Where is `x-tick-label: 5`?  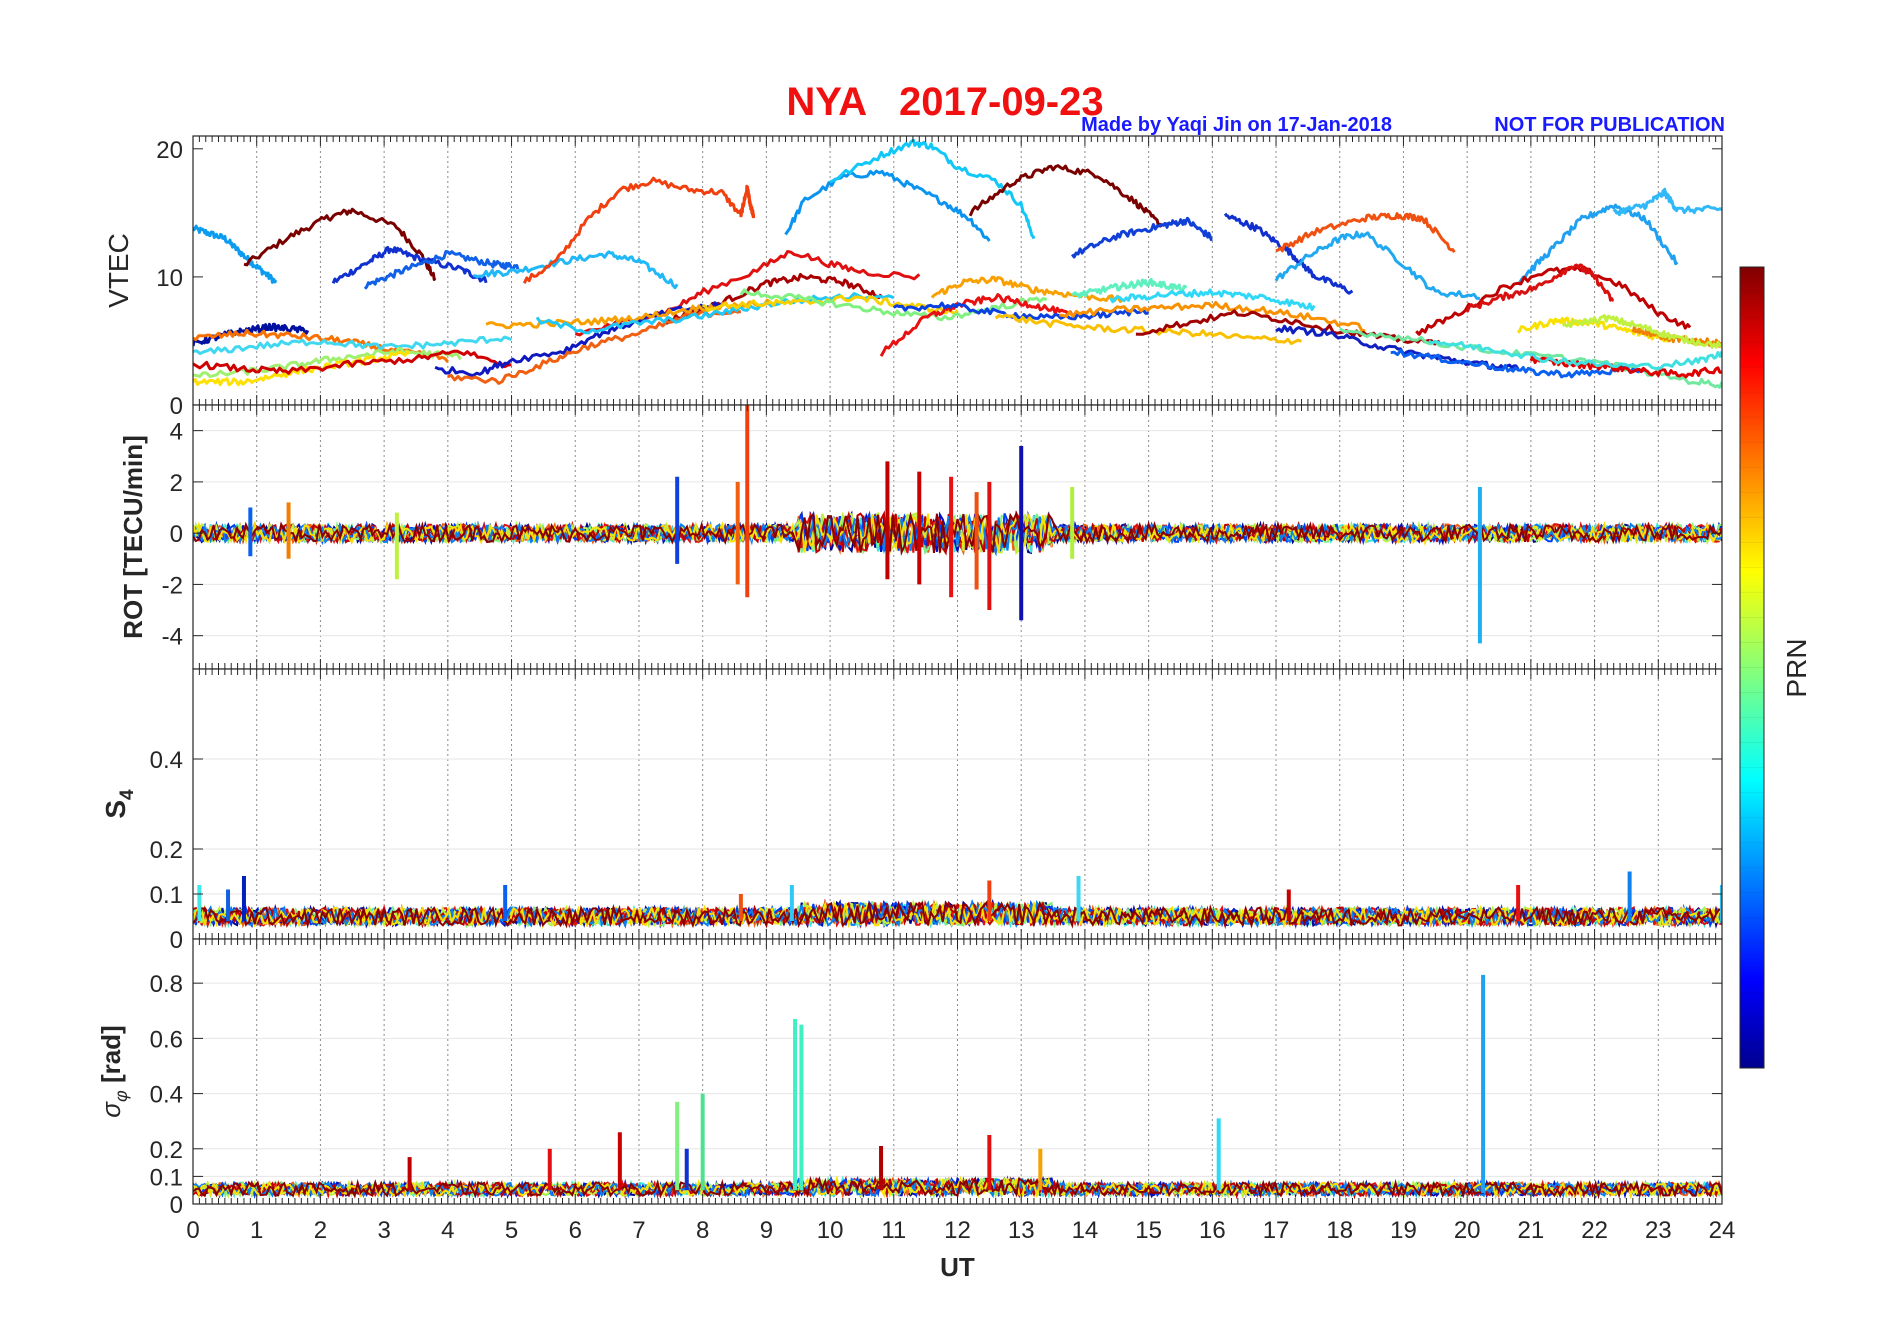
x-tick-label: 5 is located at coordinates (511, 1230).